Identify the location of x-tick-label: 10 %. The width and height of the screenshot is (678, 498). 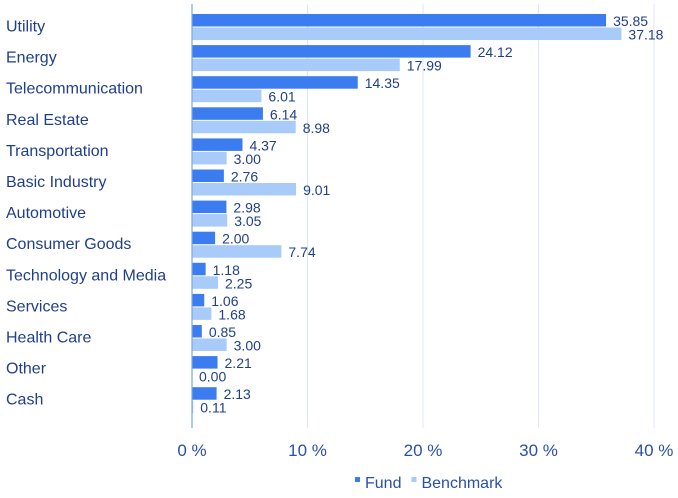
(307, 450).